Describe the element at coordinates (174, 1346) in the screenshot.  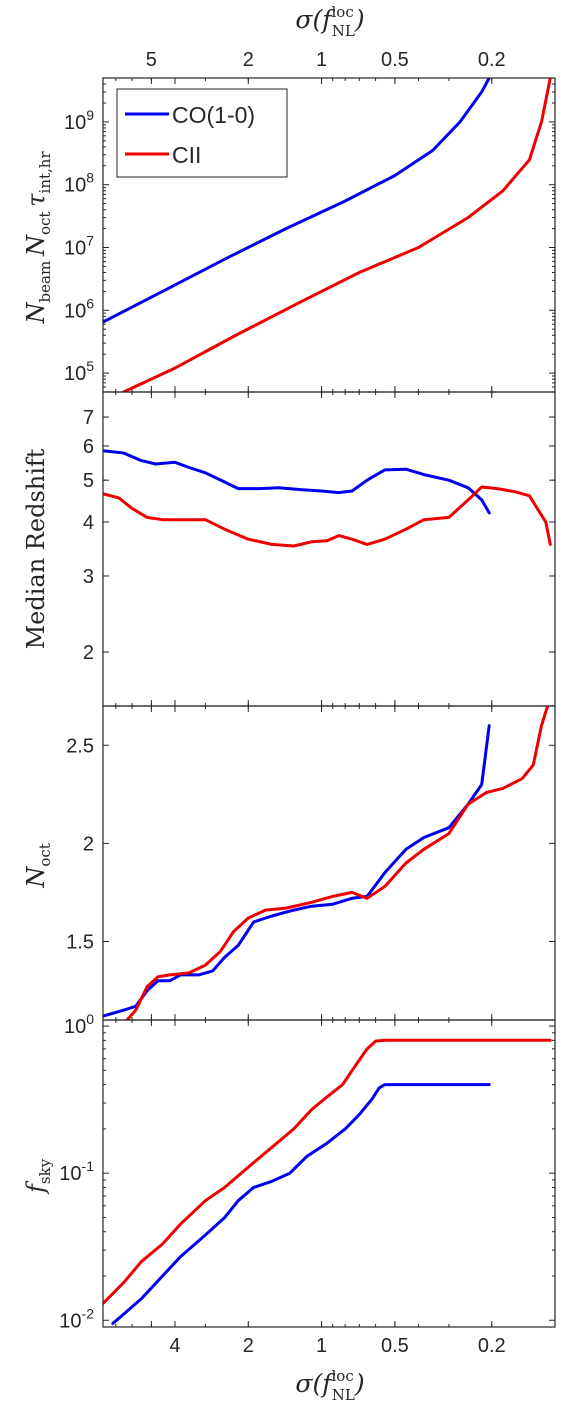
I see `bottom-x-tick-label: 4` at that location.